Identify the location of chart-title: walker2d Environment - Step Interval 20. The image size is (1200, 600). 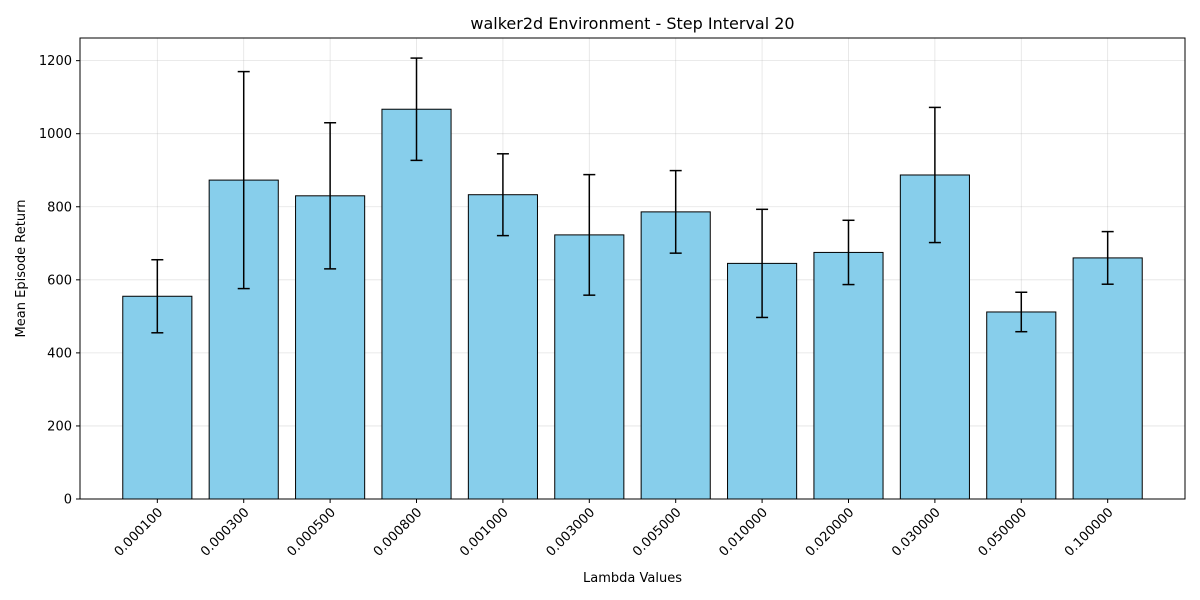
(632, 23).